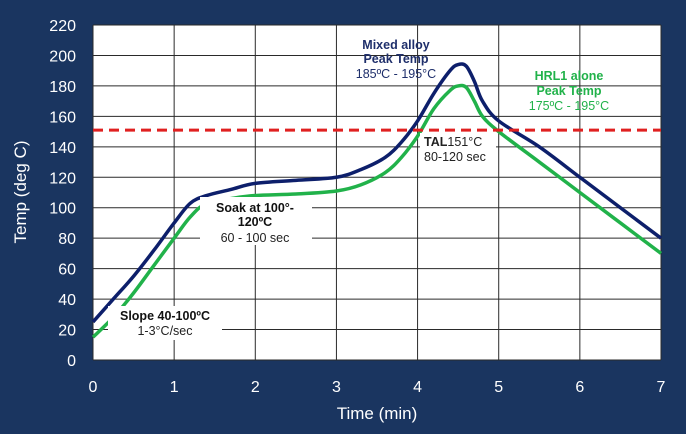 Image resolution: width=686 pixels, height=434 pixels. What do you see at coordinates (62, 194) in the screenshot?
I see `y-tick-labels: 0 20 40 60 80 100 120 140 160 180 200 220` at bounding box center [62, 194].